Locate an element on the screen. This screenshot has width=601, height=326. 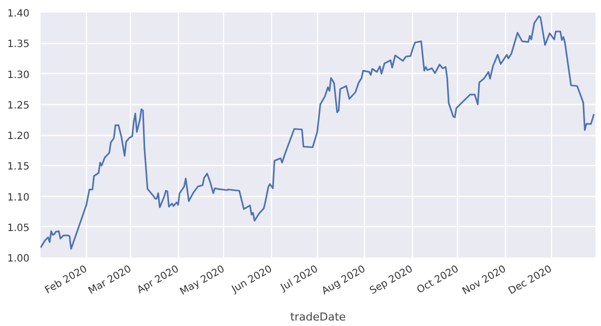
y-tick-label: 1.30 is located at coordinates (18, 75).